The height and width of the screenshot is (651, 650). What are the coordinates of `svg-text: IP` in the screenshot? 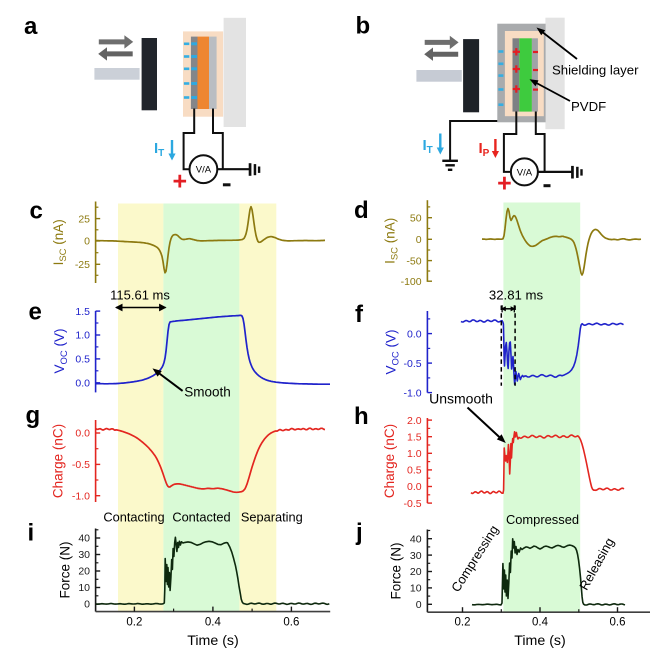 It's located at (484, 149).